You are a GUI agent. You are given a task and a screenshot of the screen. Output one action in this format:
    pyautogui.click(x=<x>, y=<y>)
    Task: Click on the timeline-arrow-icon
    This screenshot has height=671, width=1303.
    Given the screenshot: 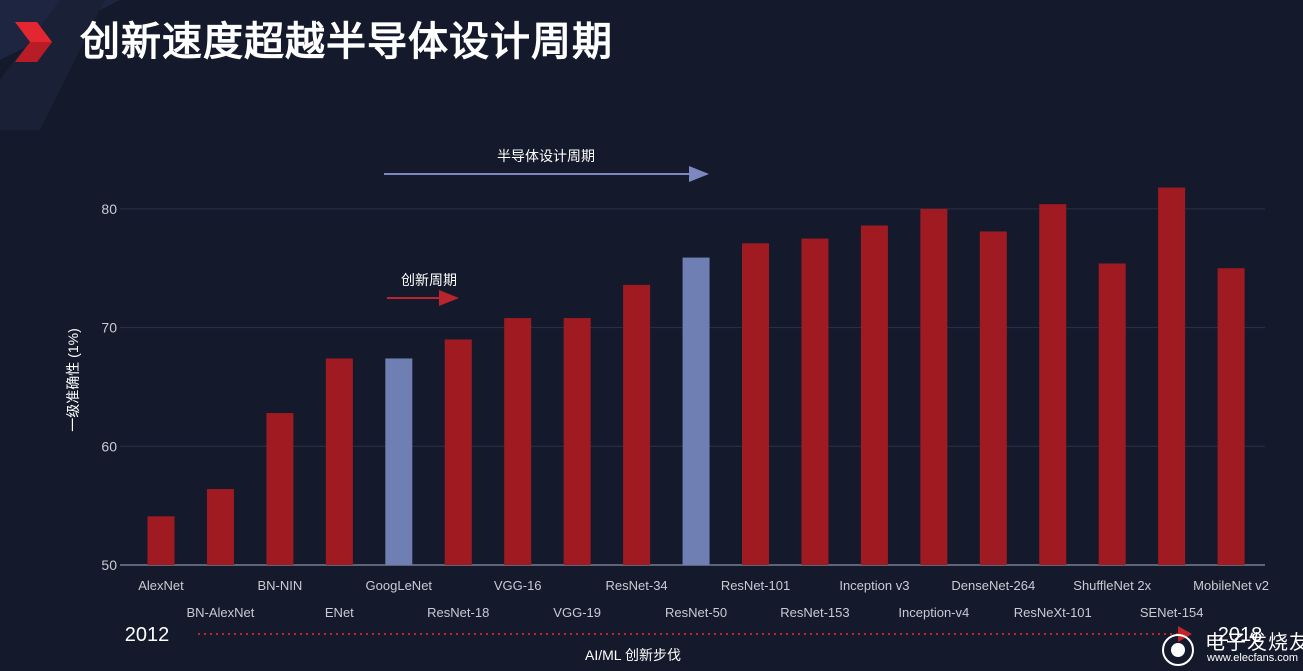 What is the action you would take?
    pyautogui.click(x=1185, y=634)
    